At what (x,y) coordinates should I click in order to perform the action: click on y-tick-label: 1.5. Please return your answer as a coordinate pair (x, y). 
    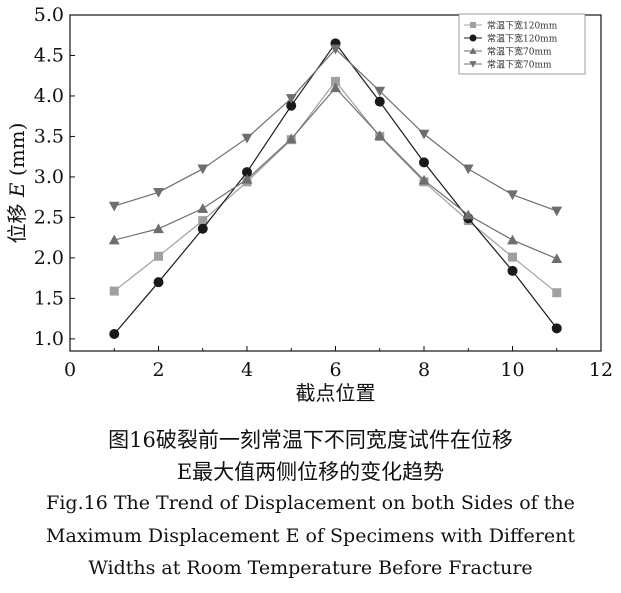
    Looking at the image, I should click on (49, 298).